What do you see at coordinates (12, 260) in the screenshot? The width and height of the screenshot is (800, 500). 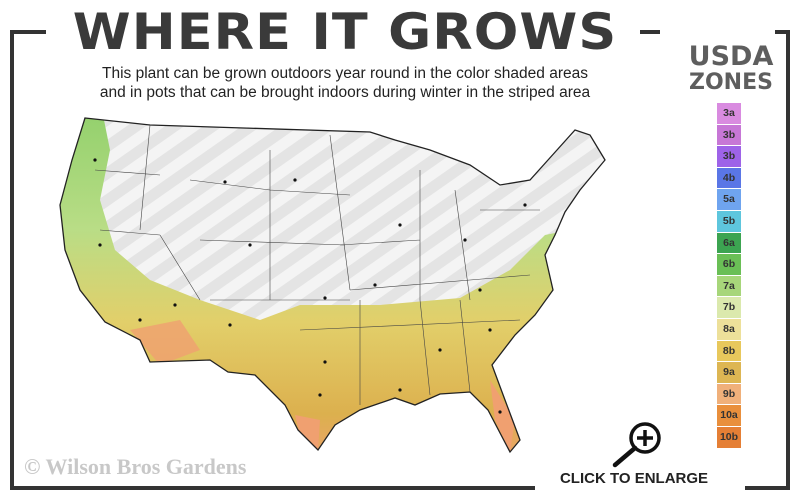 I see `frame-left` at bounding box center [12, 260].